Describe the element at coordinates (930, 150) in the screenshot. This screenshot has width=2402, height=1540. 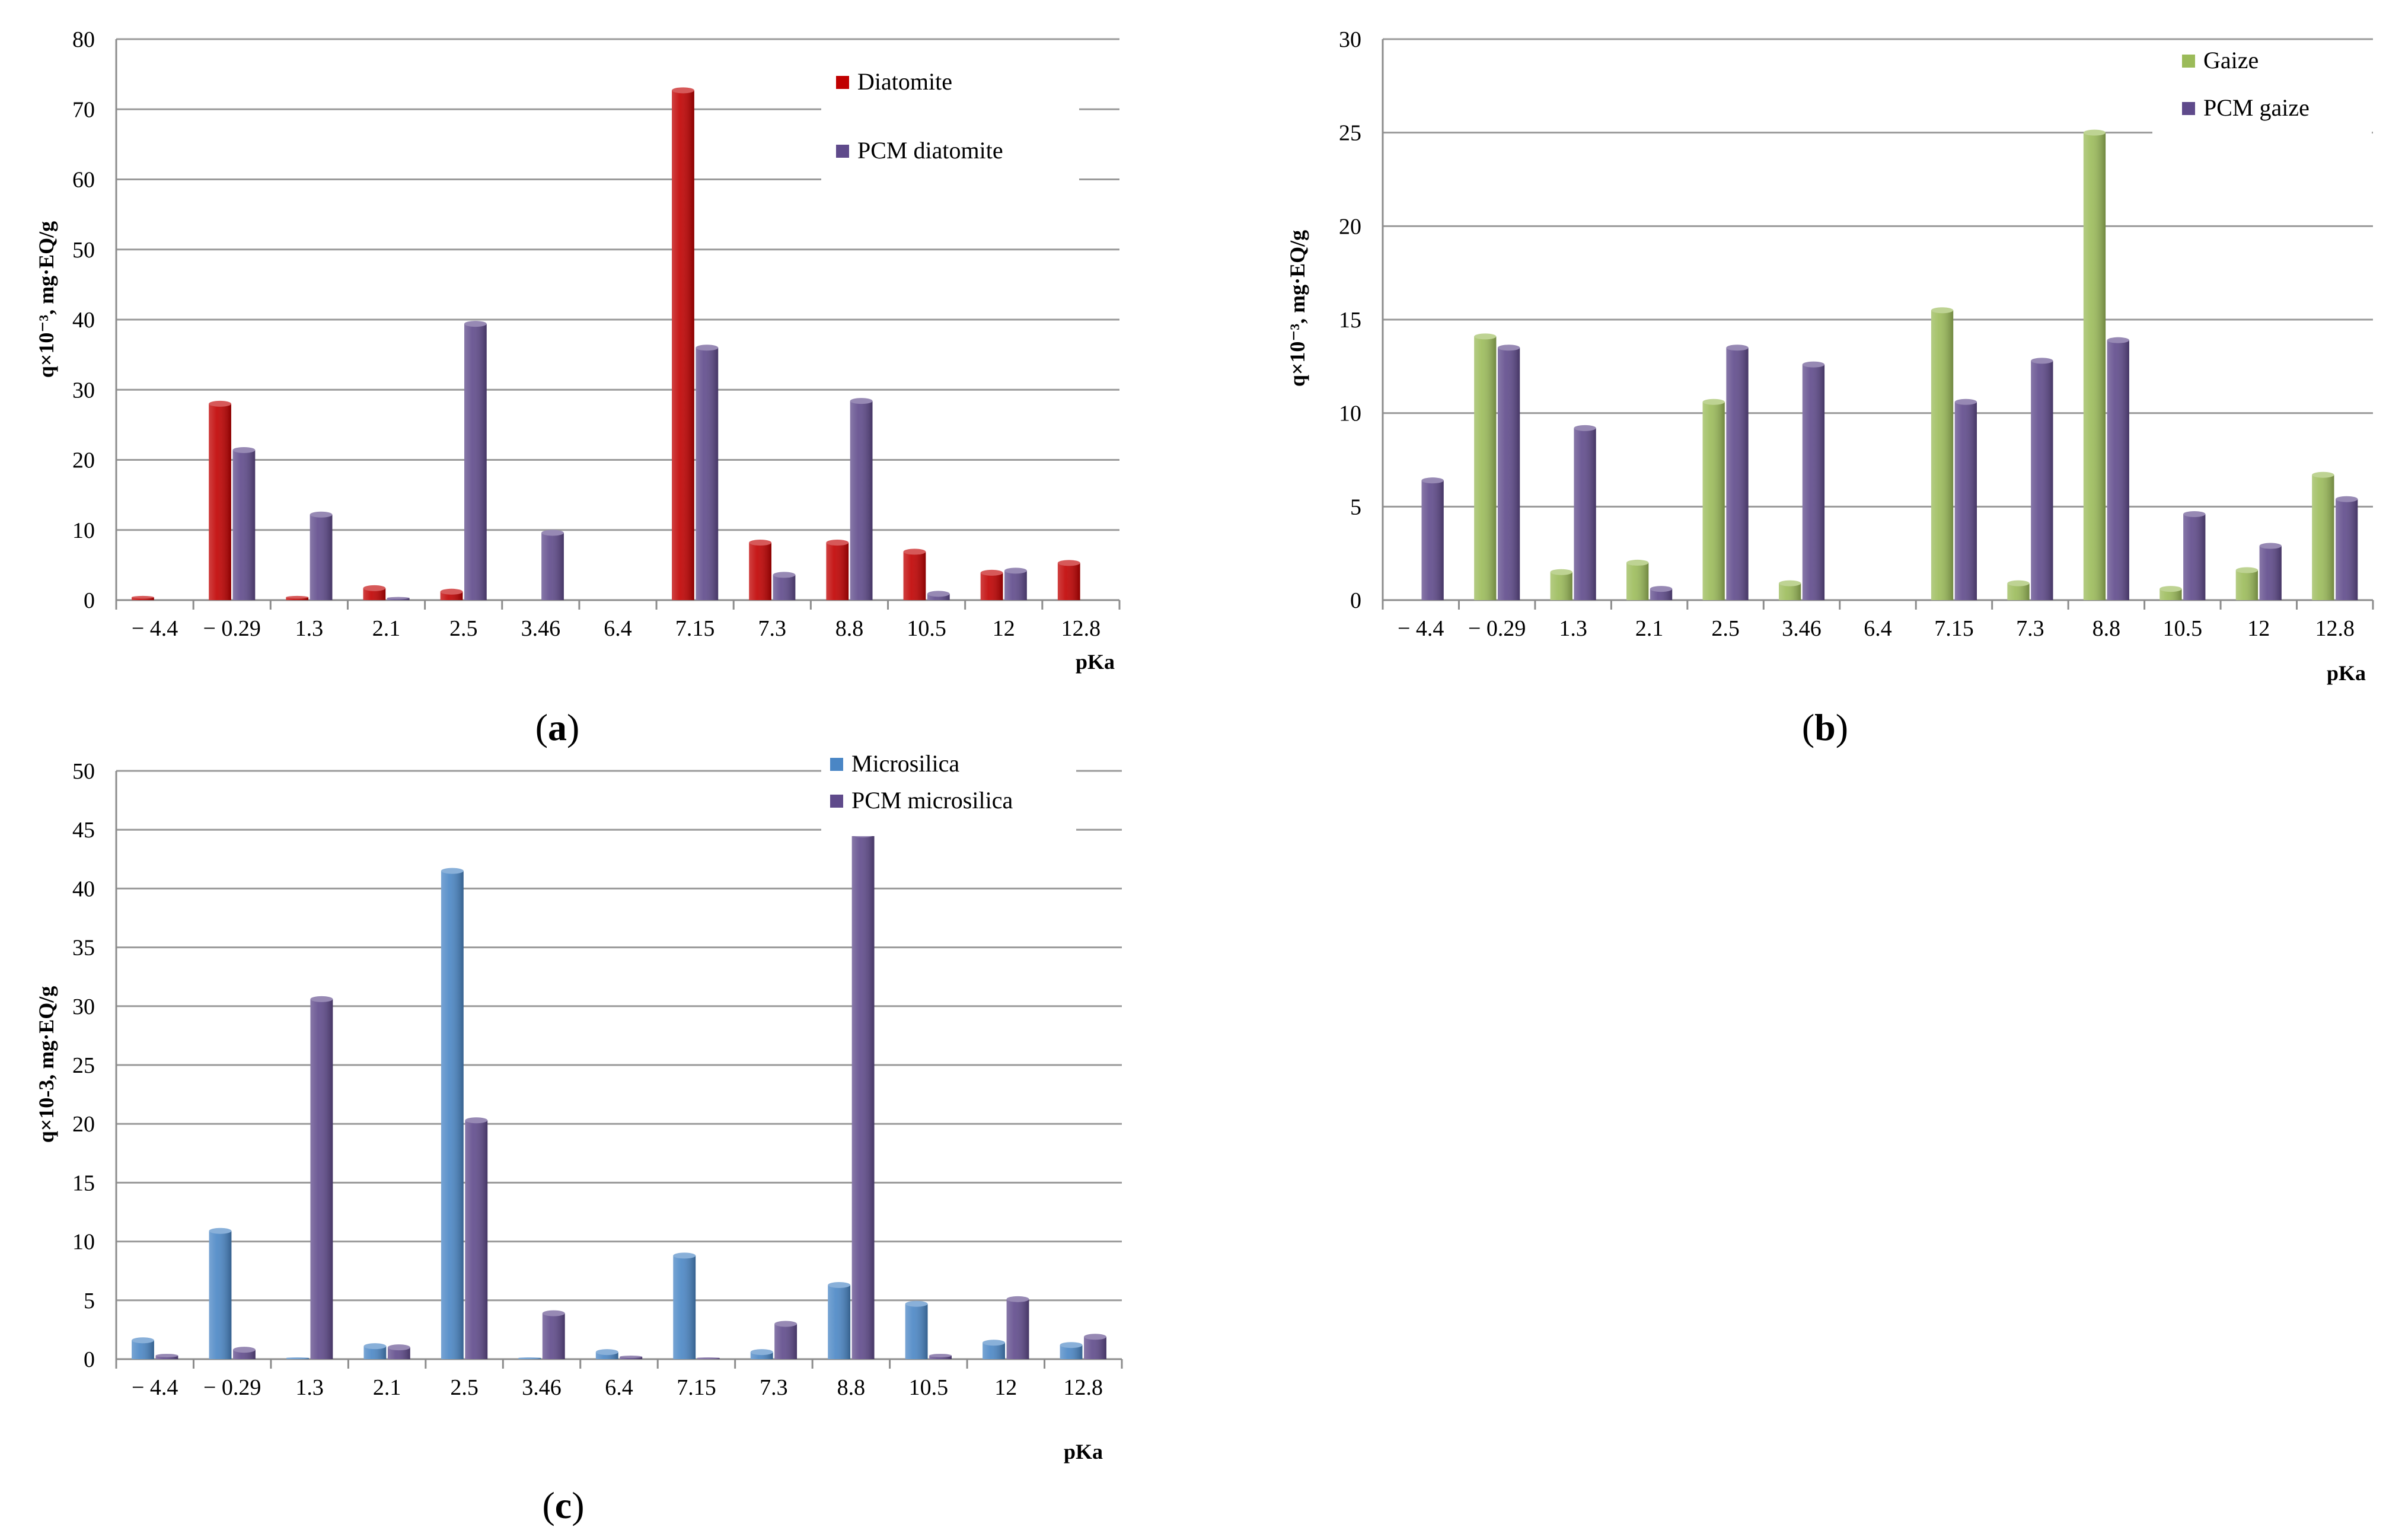
I see `legend-label: PCM diatomite` at that location.